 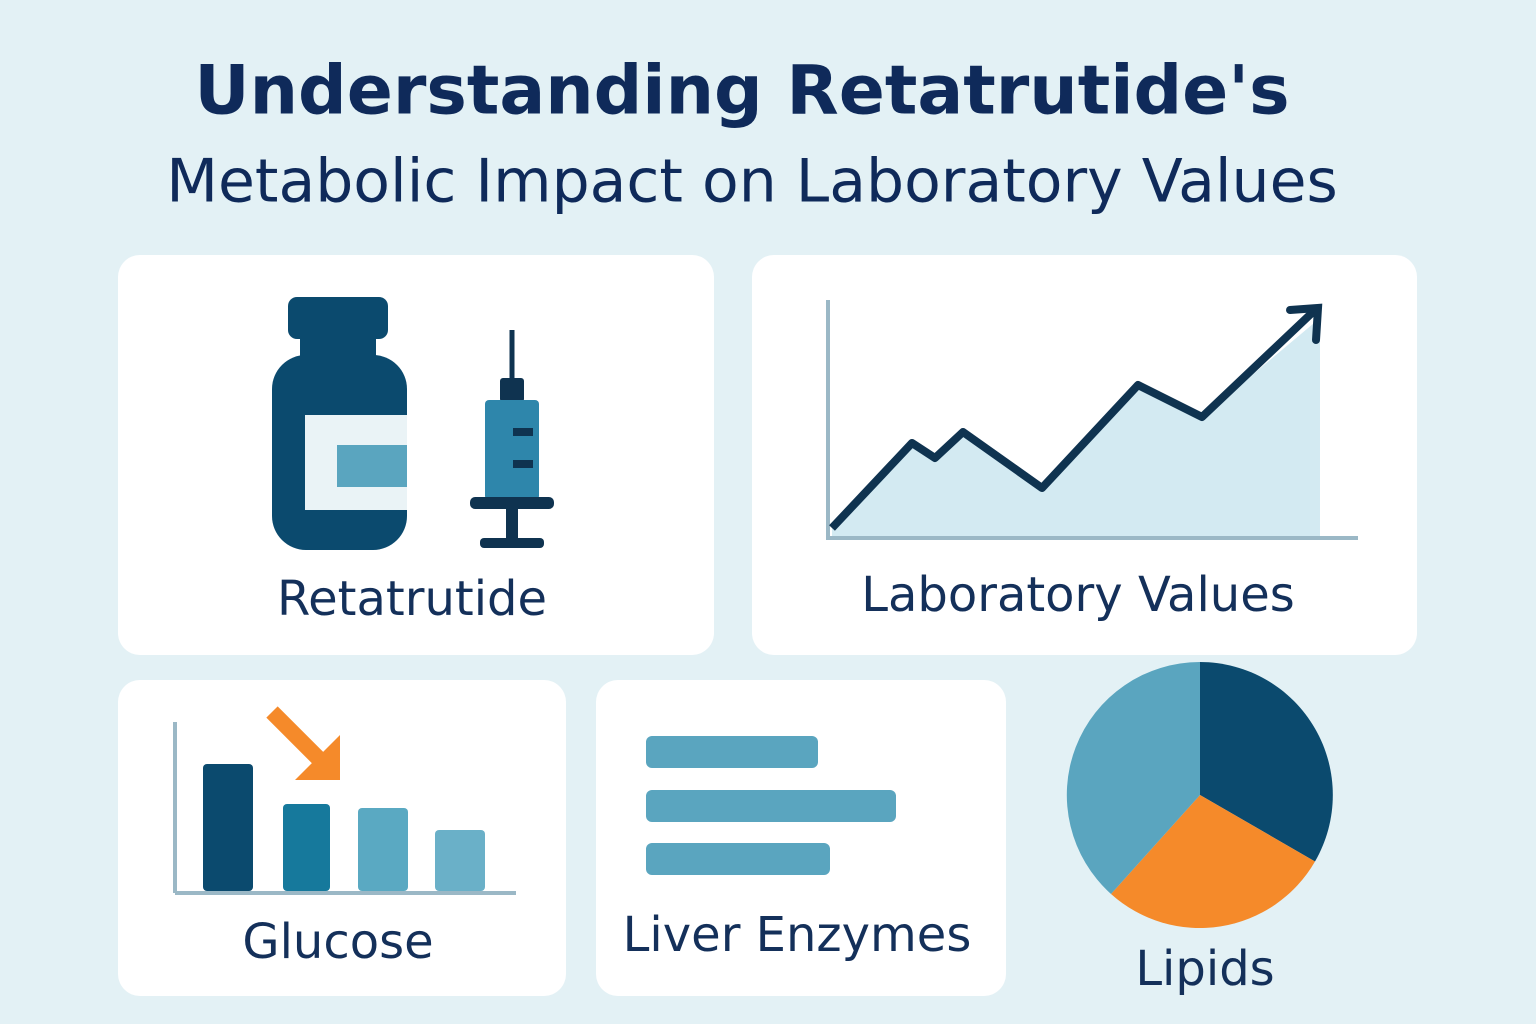 I want to click on lipids-icon, so click(x=1199, y=795).